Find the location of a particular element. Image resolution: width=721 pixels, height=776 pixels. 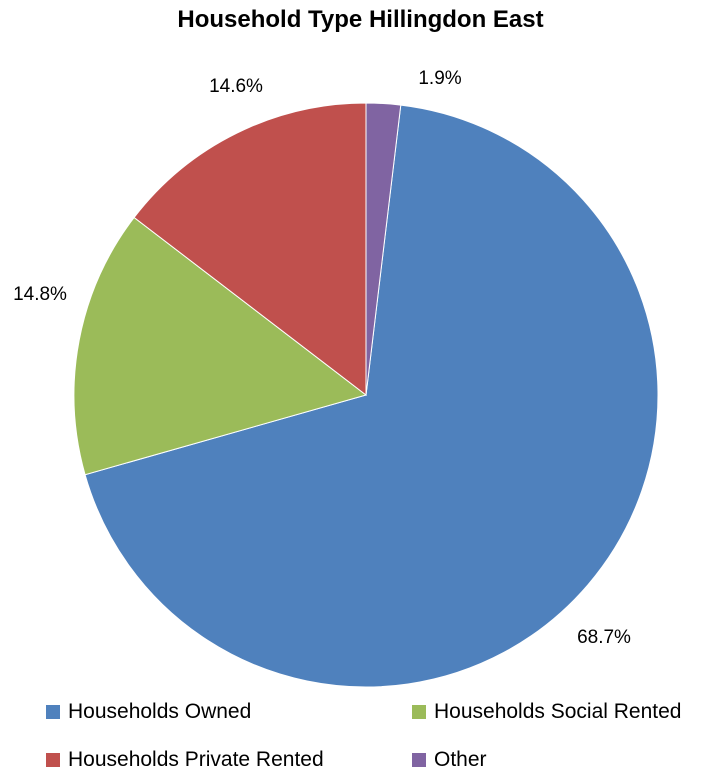

legend-item-households-social-rented: Households Social Rented is located at coordinates (547, 712).